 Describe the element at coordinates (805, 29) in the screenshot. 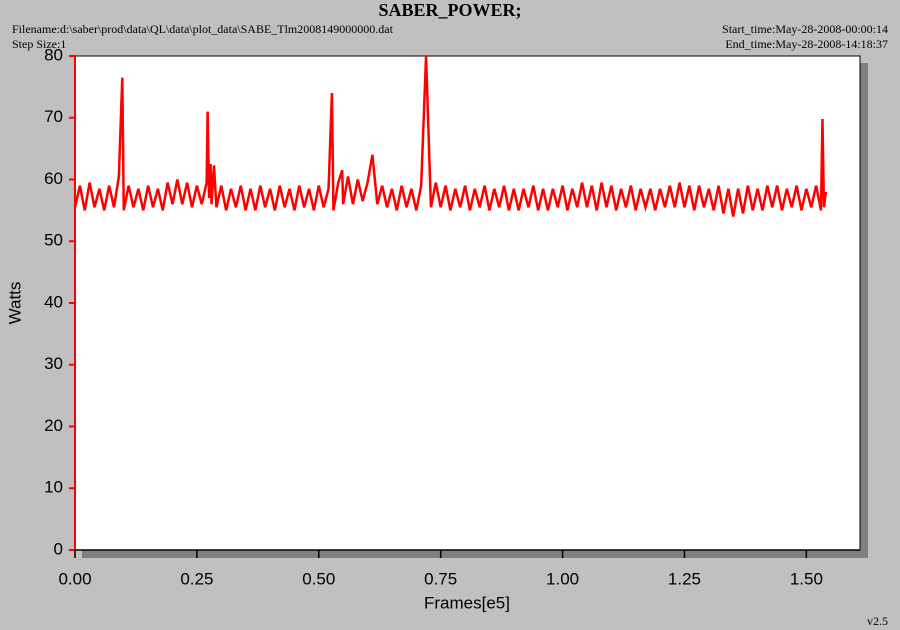

I see `start-time: Start_time:May-28-2008-00:00:14` at that location.